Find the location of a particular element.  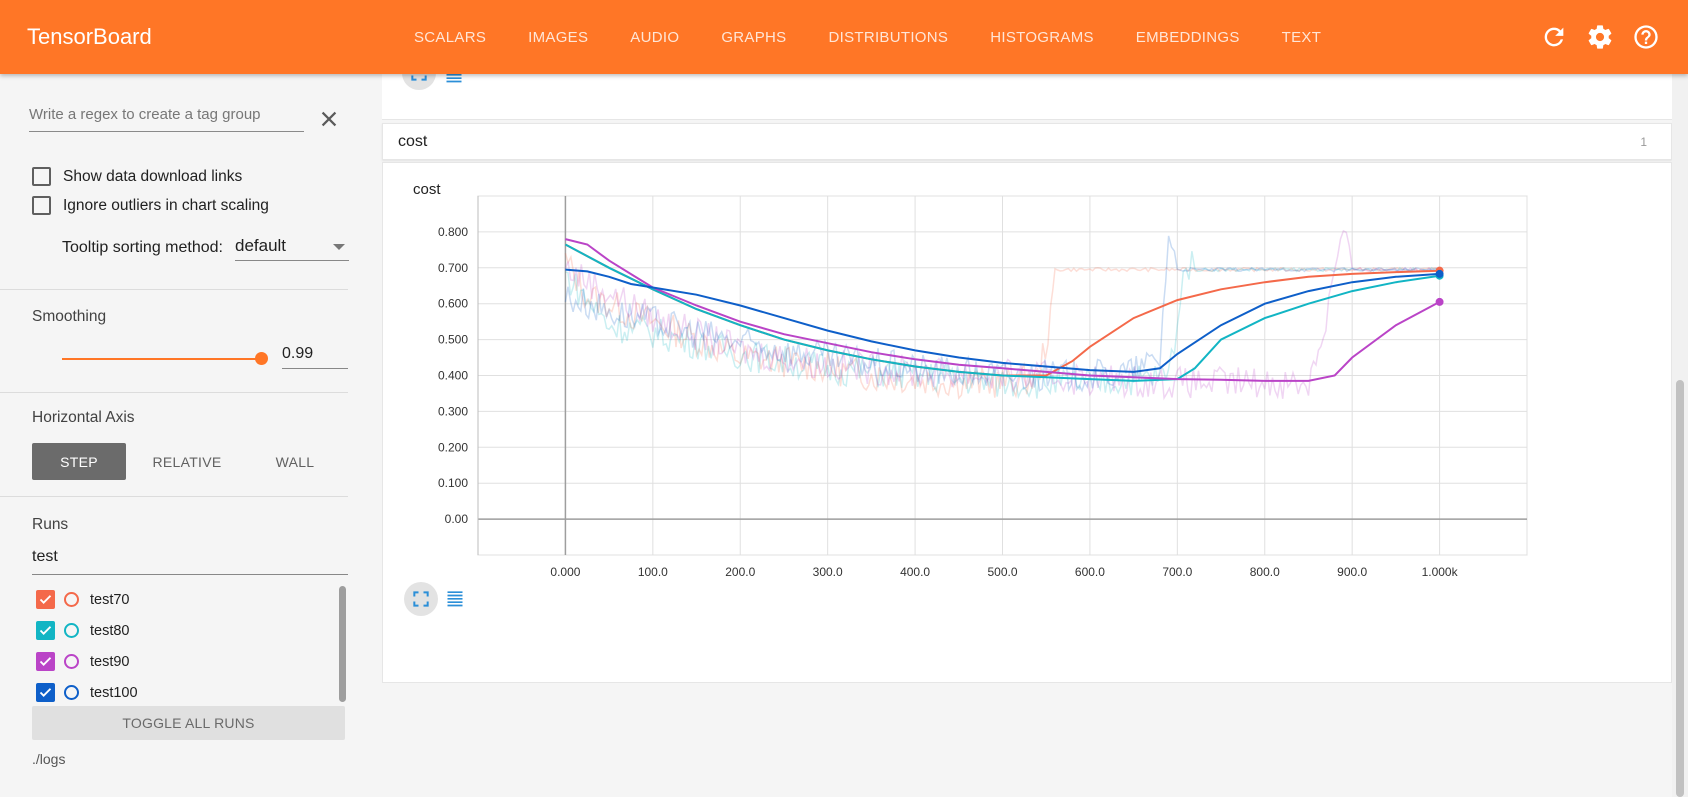

y-tick-label: 0.100 is located at coordinates (453, 483).